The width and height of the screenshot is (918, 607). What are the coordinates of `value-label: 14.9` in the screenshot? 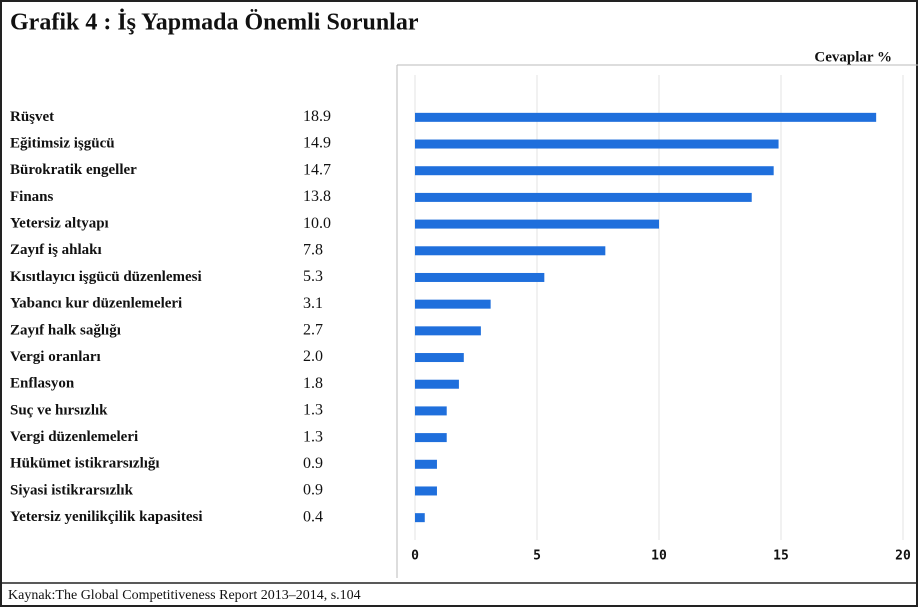 It's located at (317, 143).